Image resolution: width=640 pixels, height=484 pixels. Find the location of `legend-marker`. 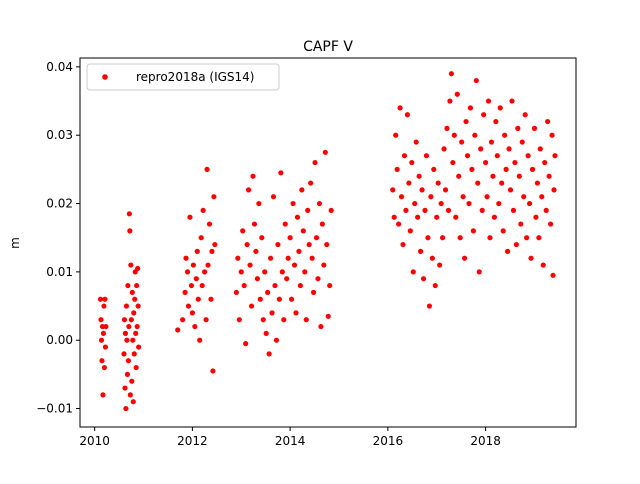

legend-marker is located at coordinates (105, 77).